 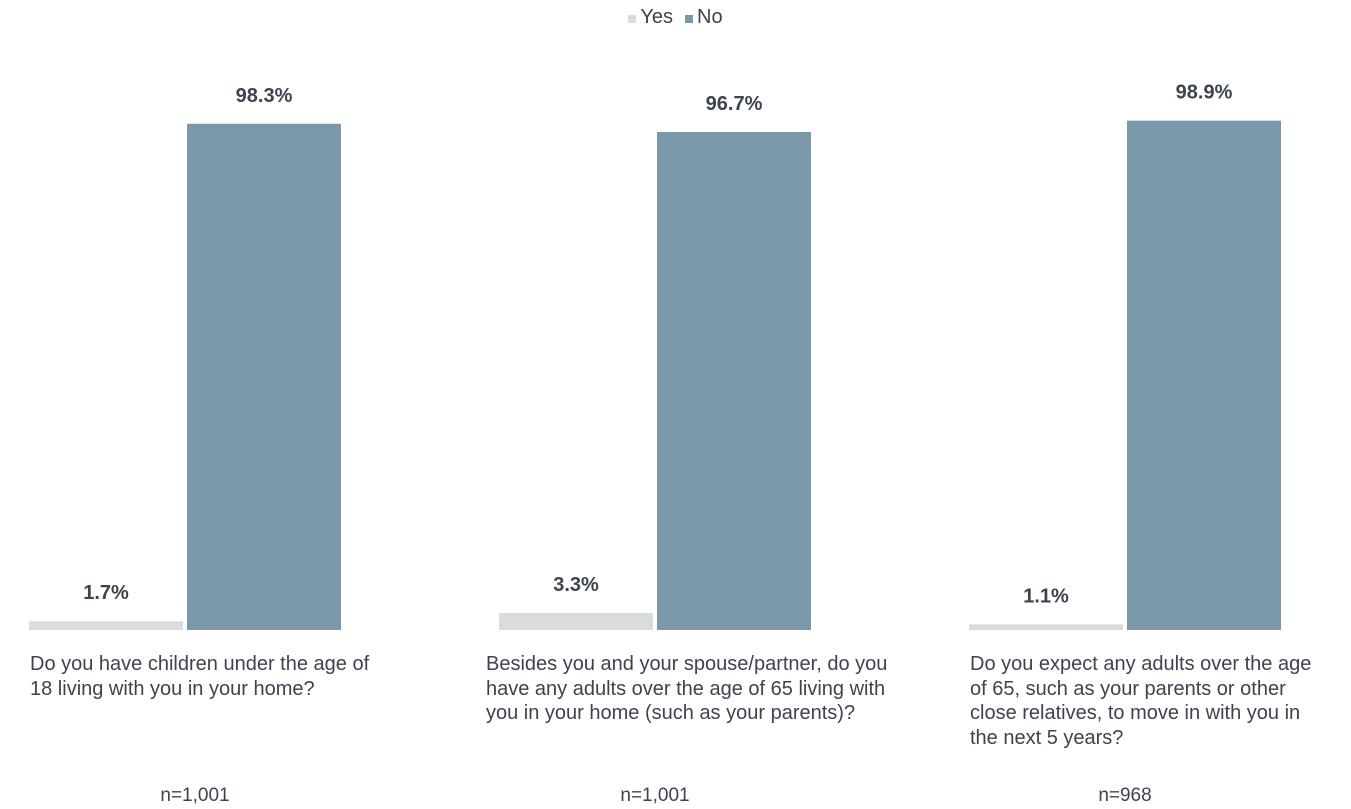 What do you see at coordinates (734, 380) in the screenshot?
I see `bar-no-adults-living` at bounding box center [734, 380].